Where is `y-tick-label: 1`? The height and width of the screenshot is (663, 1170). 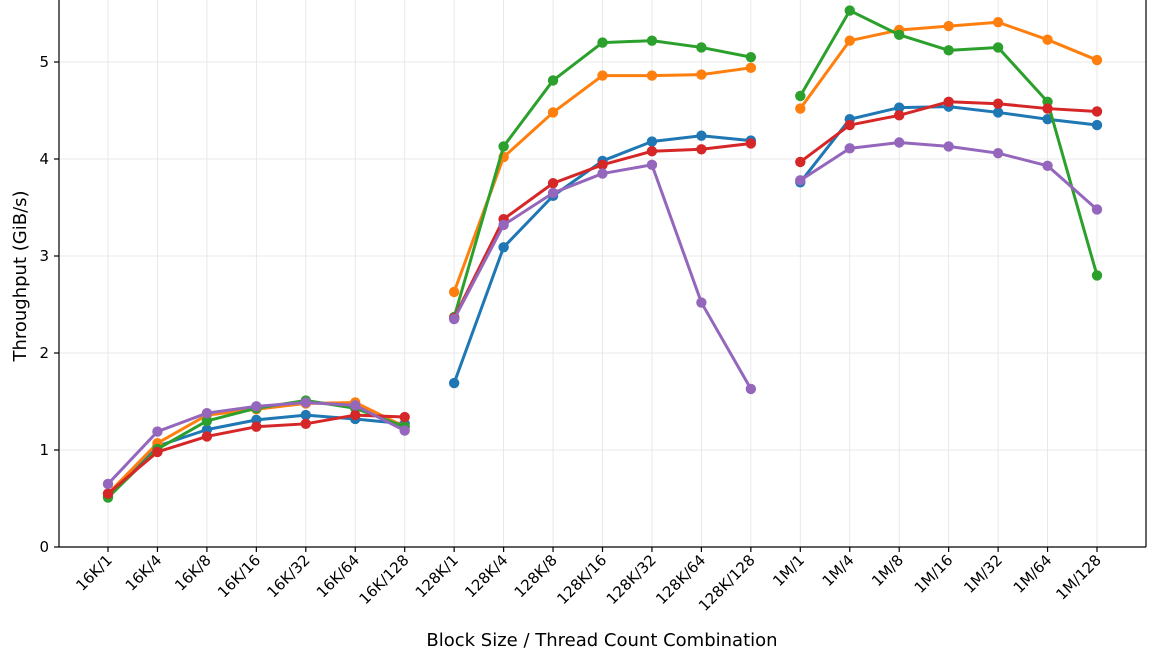
y-tick-label: 1 is located at coordinates (44, 450).